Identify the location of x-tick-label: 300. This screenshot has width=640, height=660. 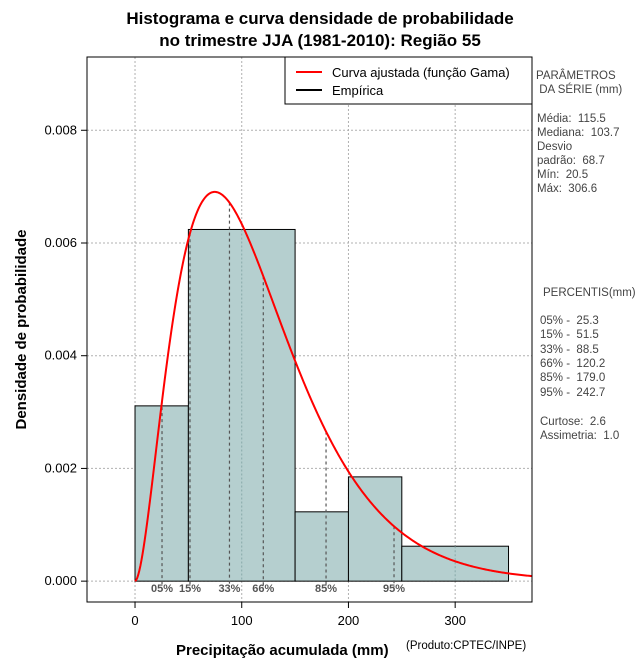
(455, 620).